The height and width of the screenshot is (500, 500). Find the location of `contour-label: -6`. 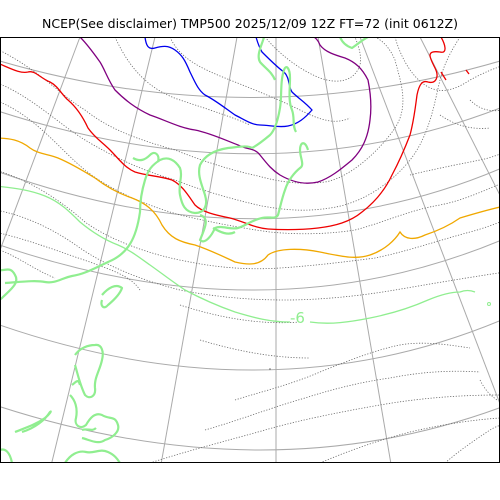

contour-label: -6 is located at coordinates (297, 318).